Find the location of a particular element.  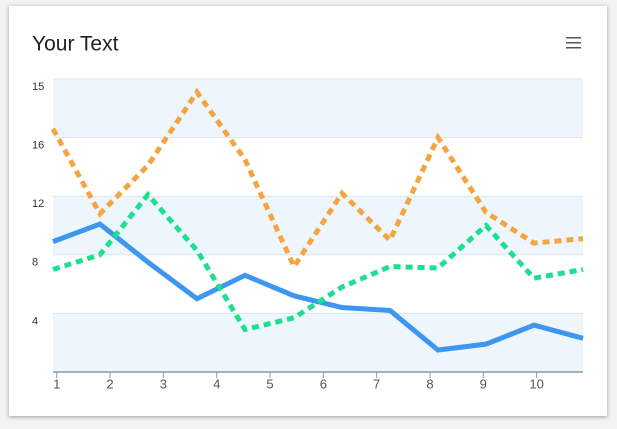

x-tick-label: 4 is located at coordinates (216, 383).